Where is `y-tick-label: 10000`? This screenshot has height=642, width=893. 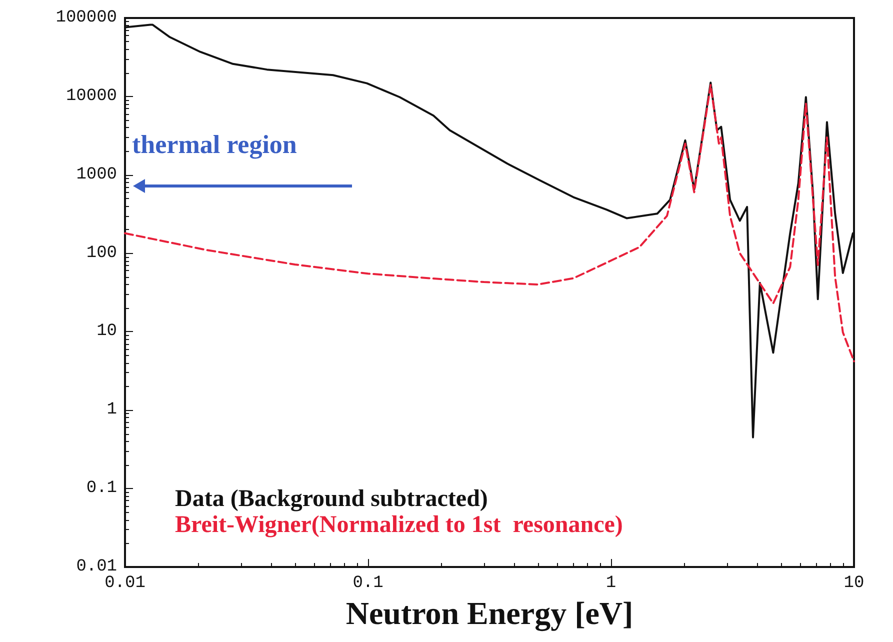
y-tick-label: 10000 is located at coordinates (91, 96).